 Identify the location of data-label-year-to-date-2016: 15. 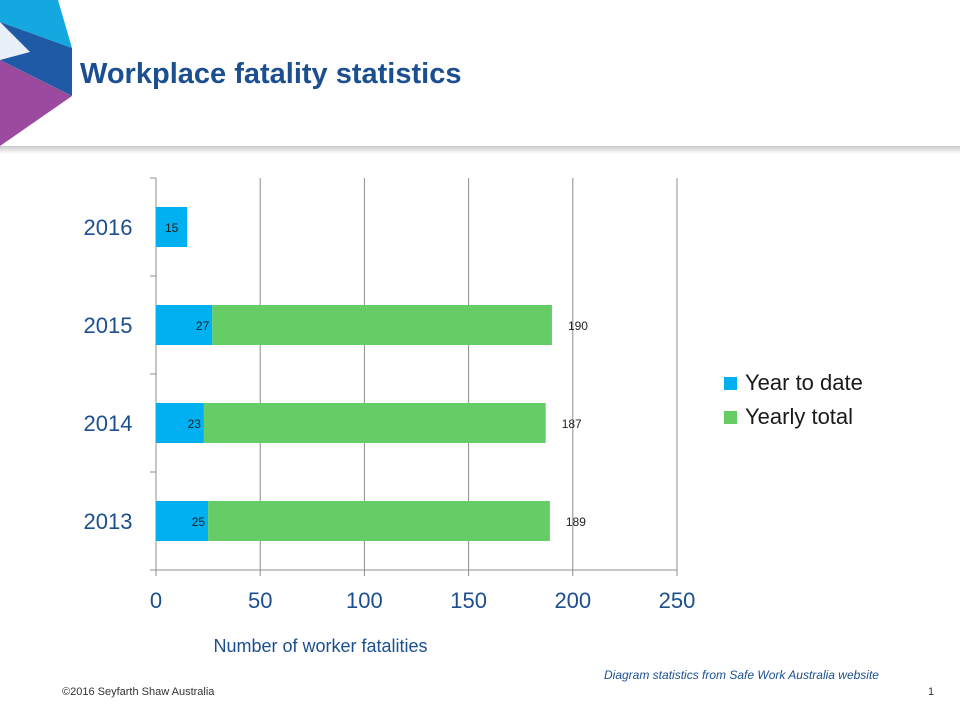
(172, 228).